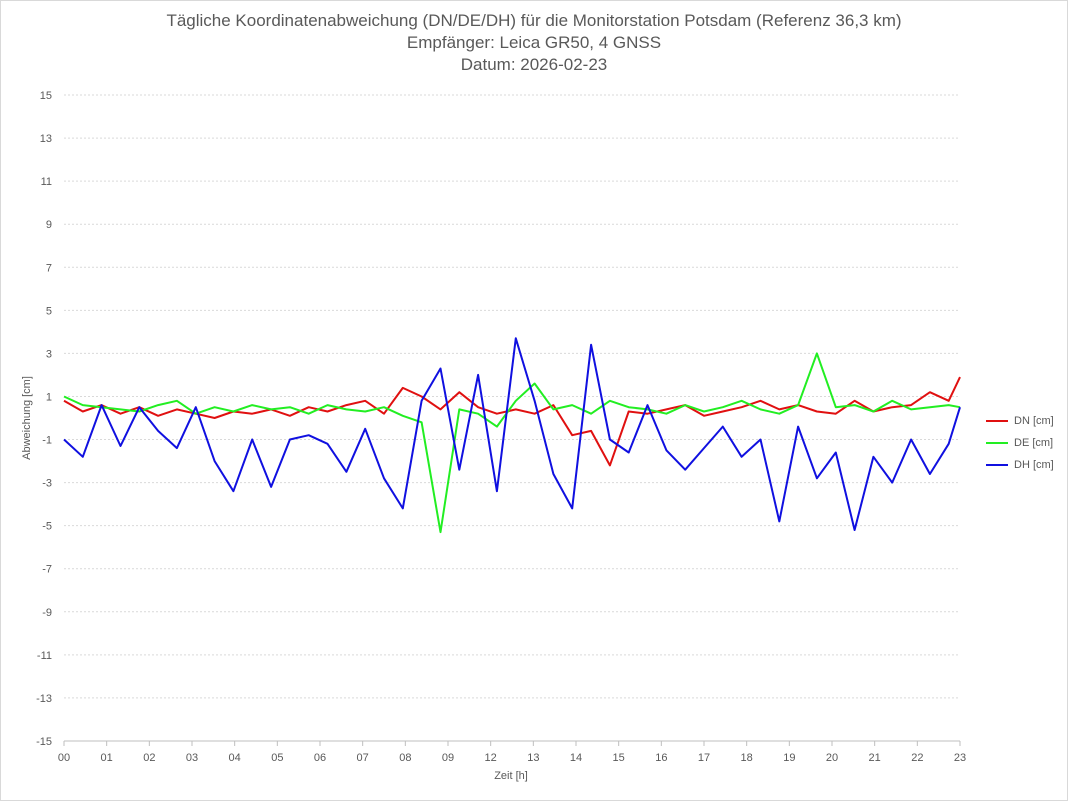 This screenshot has height=801, width=1068. Describe the element at coordinates (44, 419) in the screenshot. I see `y-tick-labels: 15 13 11 9 7 5 3 1 -1 -3 -5 -7 -9 -11 -13 -15` at that location.